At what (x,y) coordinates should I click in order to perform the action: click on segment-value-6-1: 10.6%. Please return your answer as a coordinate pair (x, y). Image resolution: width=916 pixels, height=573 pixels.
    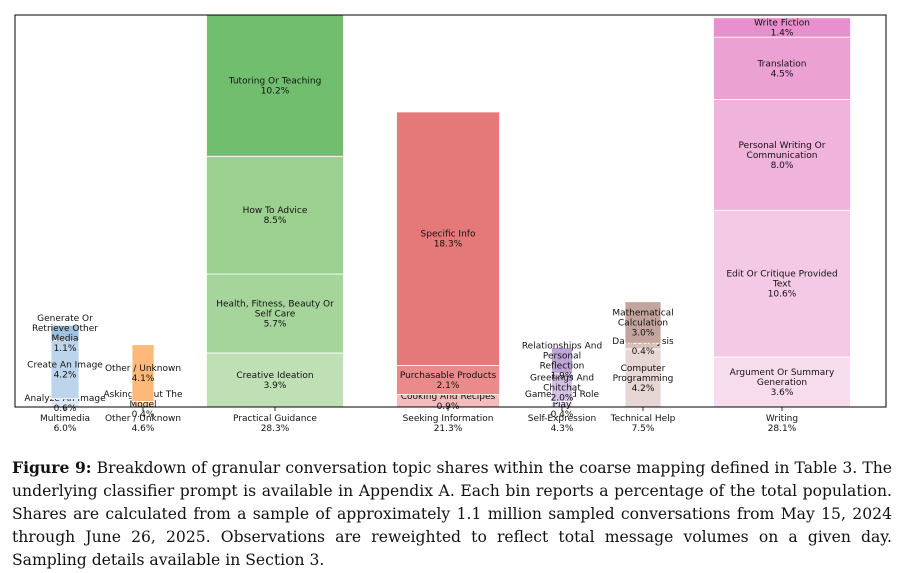
    Looking at the image, I should click on (782, 295).